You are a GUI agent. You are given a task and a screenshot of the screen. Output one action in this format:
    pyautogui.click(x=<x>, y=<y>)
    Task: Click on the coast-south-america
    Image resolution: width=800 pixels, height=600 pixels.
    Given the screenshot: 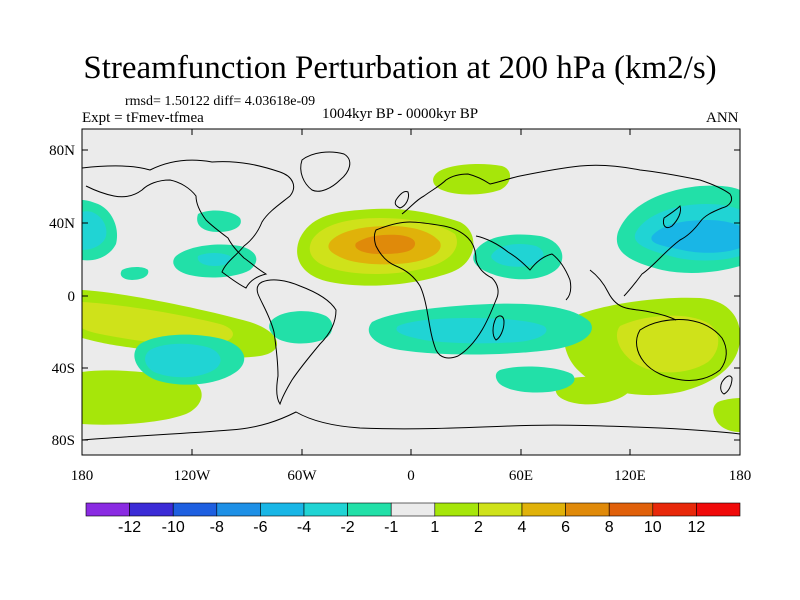 What is the action you would take?
    pyautogui.click(x=296, y=342)
    